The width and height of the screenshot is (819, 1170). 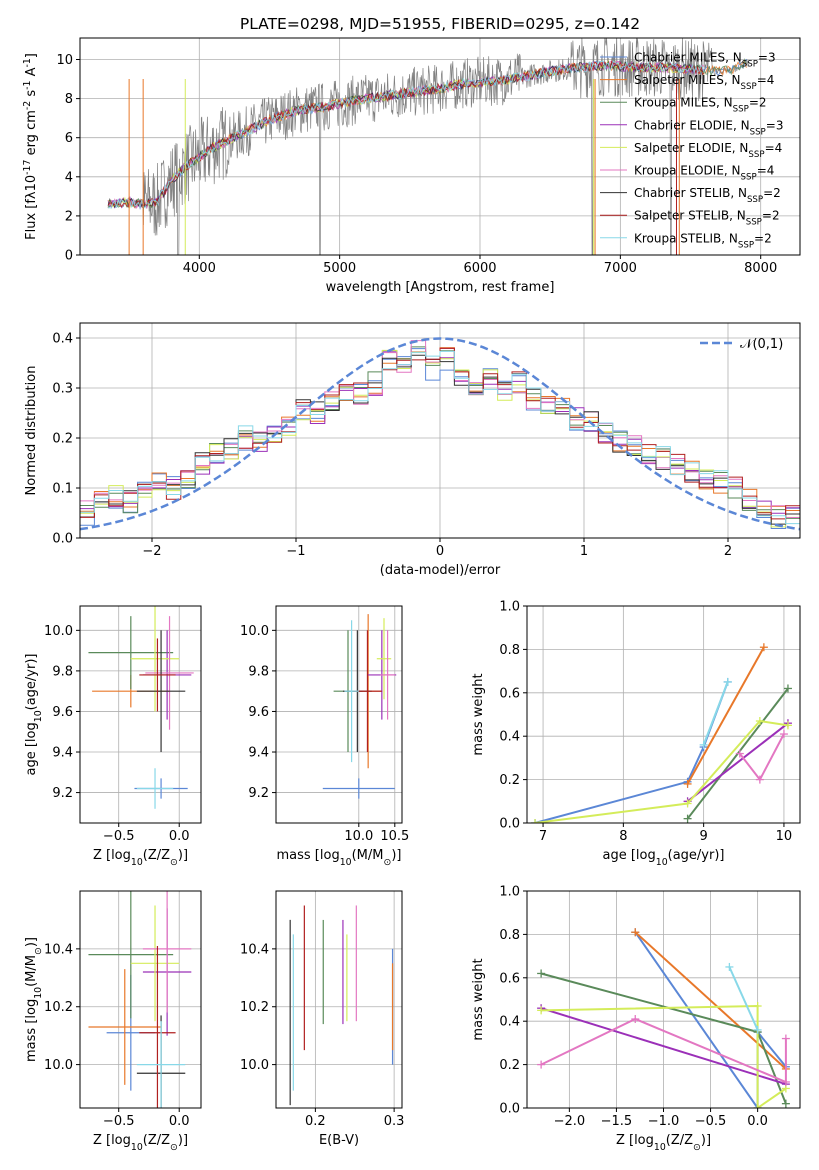 I want to click on y-tick-label: 0.3, so click(x=62, y=389).